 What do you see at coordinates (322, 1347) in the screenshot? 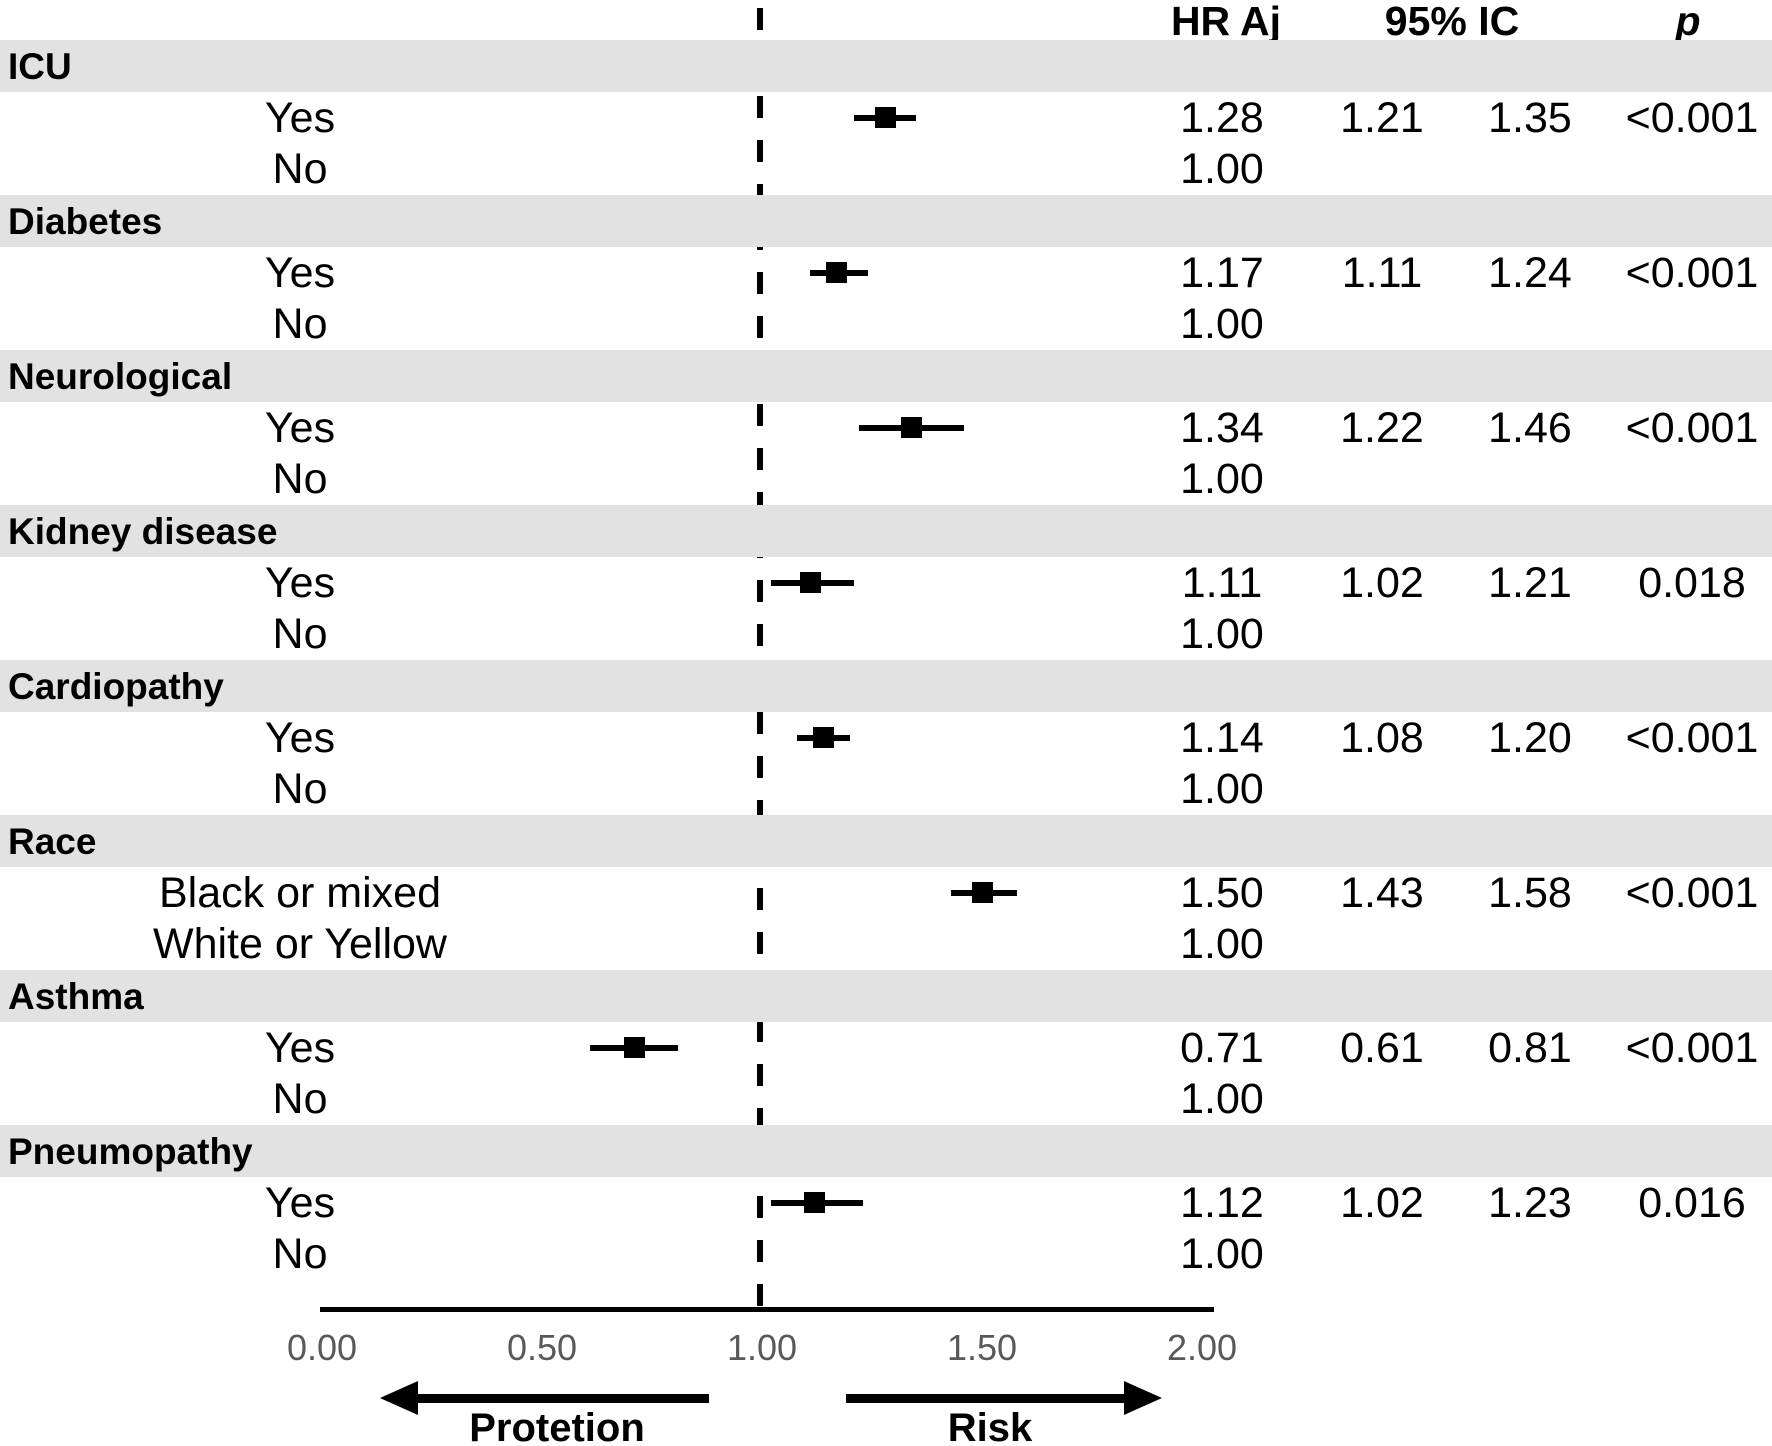
I see `x-axis-tick-label: 0.00` at bounding box center [322, 1347].